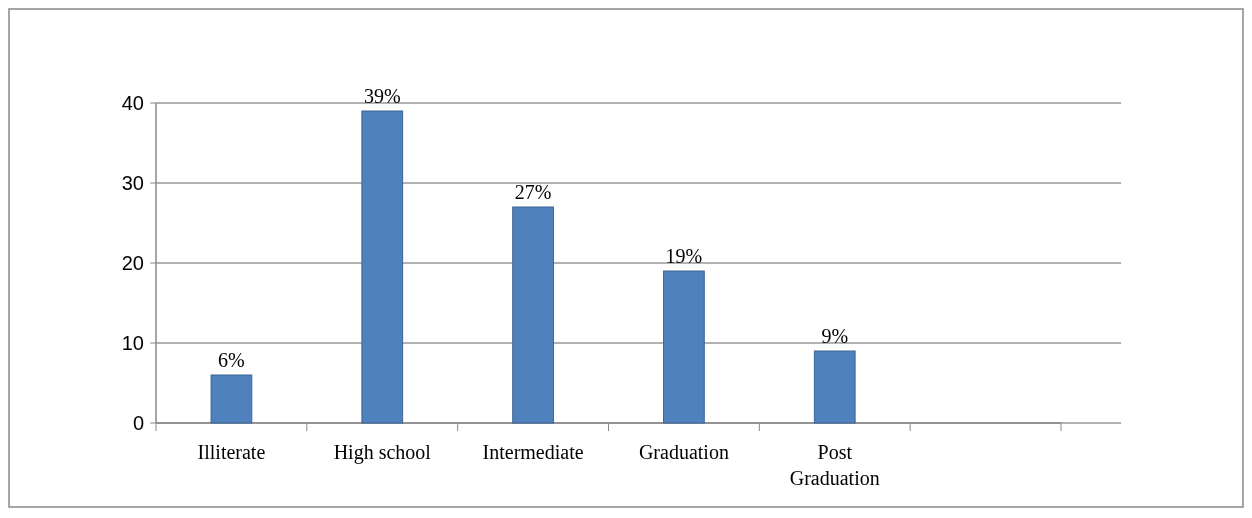 This screenshot has width=1252, height=518. I want to click on x-tick-label: High school, so click(382, 452).